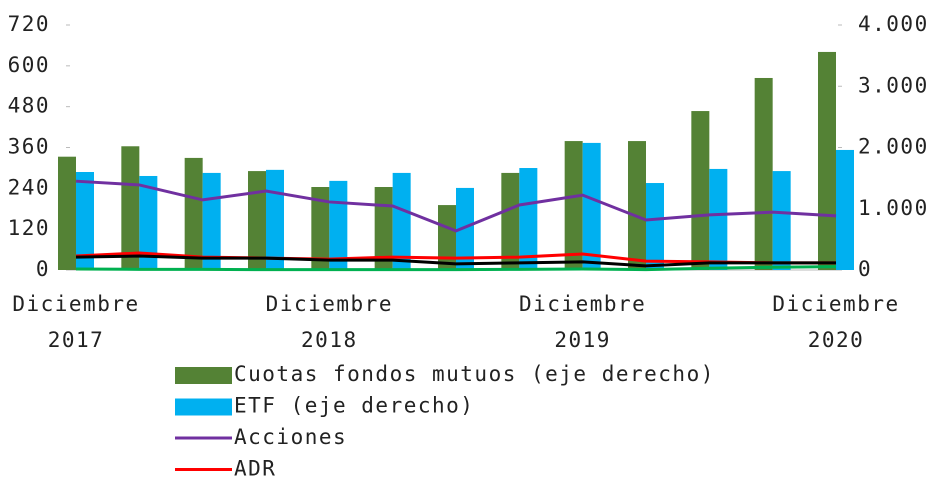 The width and height of the screenshot is (934, 483). What do you see at coordinates (893, 147) in the screenshot?
I see `y2-tick-label: 2.000` at bounding box center [893, 147].